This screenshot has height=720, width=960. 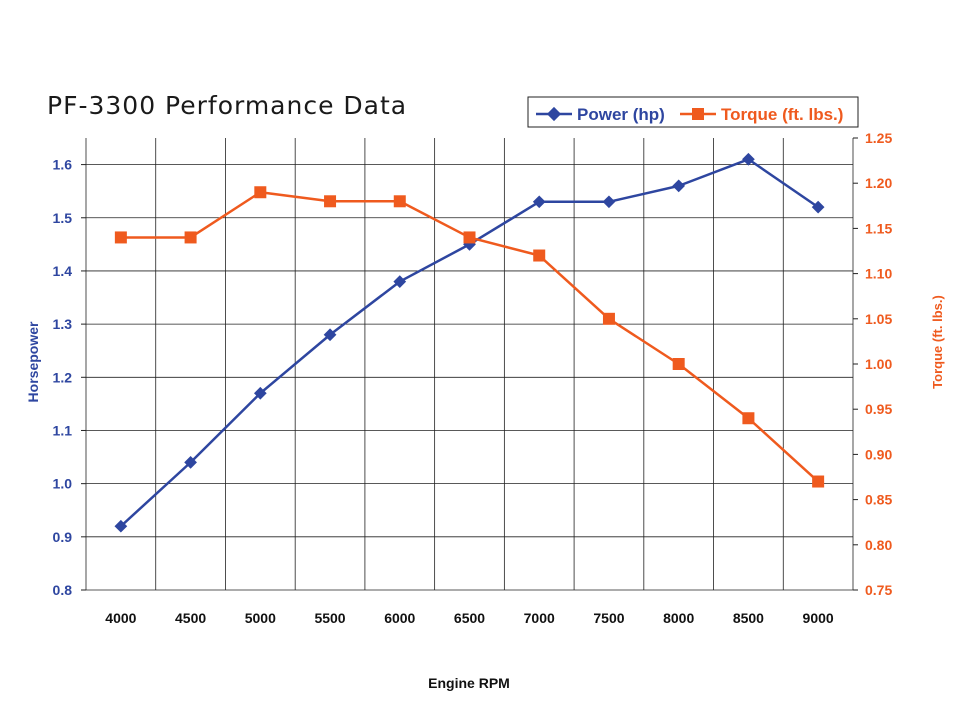 I want to click on x-tick-label: 6500, so click(x=469, y=618).